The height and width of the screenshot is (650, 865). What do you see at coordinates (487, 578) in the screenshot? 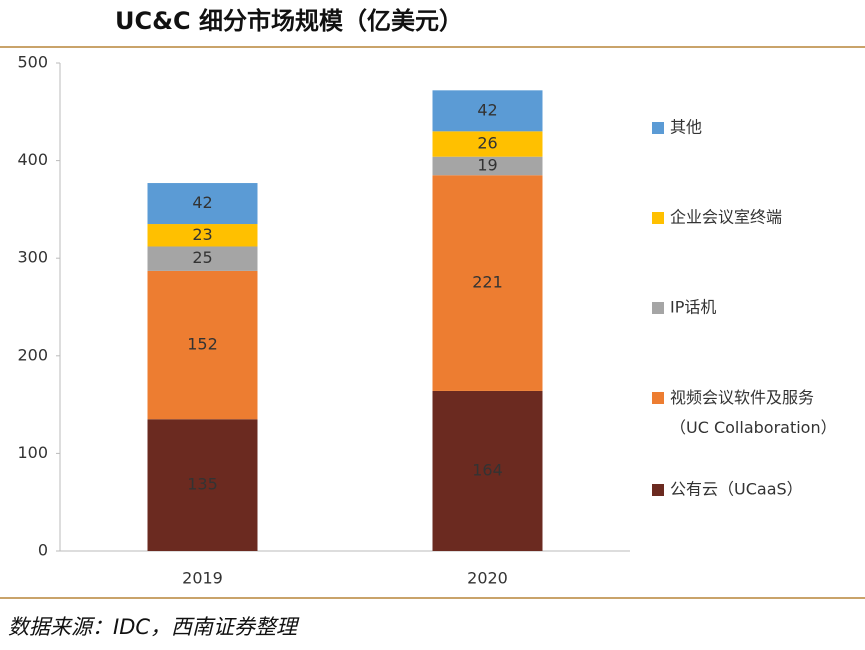
I see `x-tick-label: 2020` at bounding box center [487, 578].